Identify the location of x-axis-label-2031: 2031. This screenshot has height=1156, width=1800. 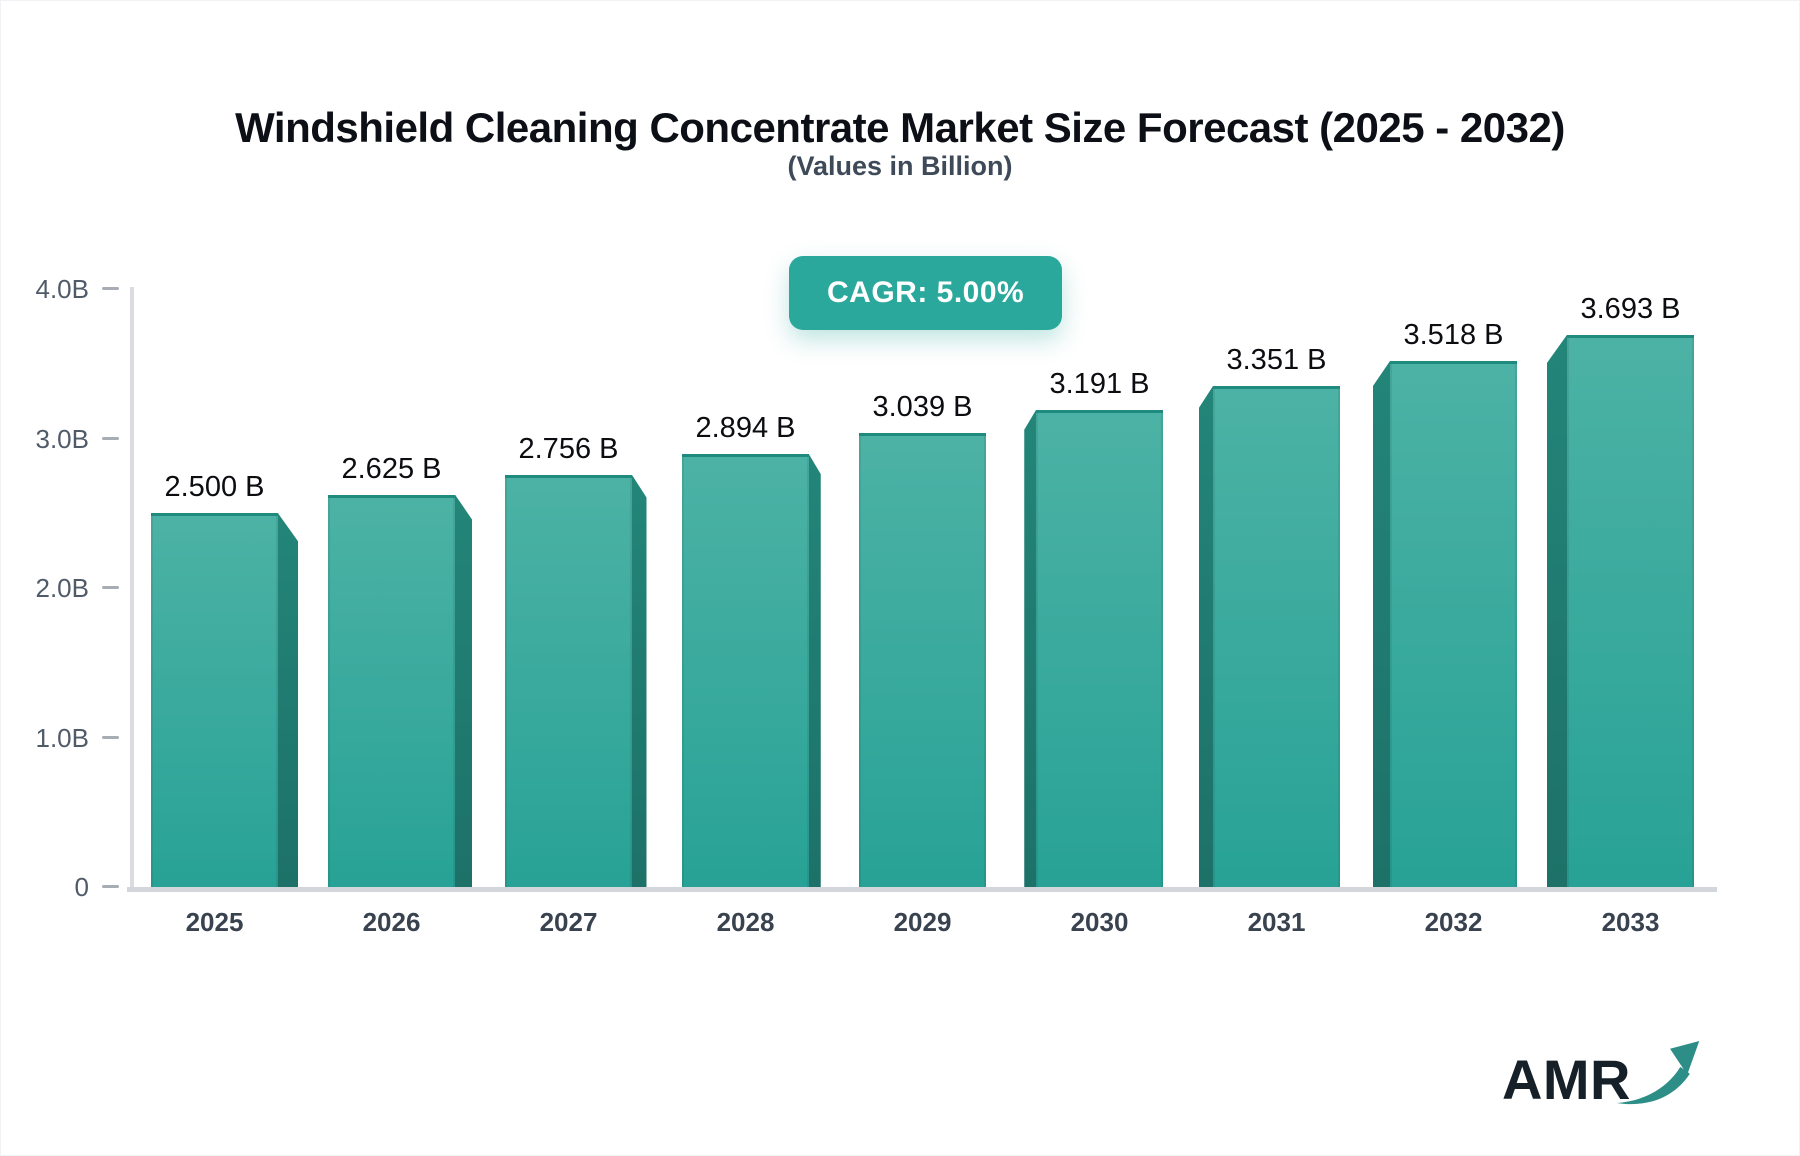
(1276, 922).